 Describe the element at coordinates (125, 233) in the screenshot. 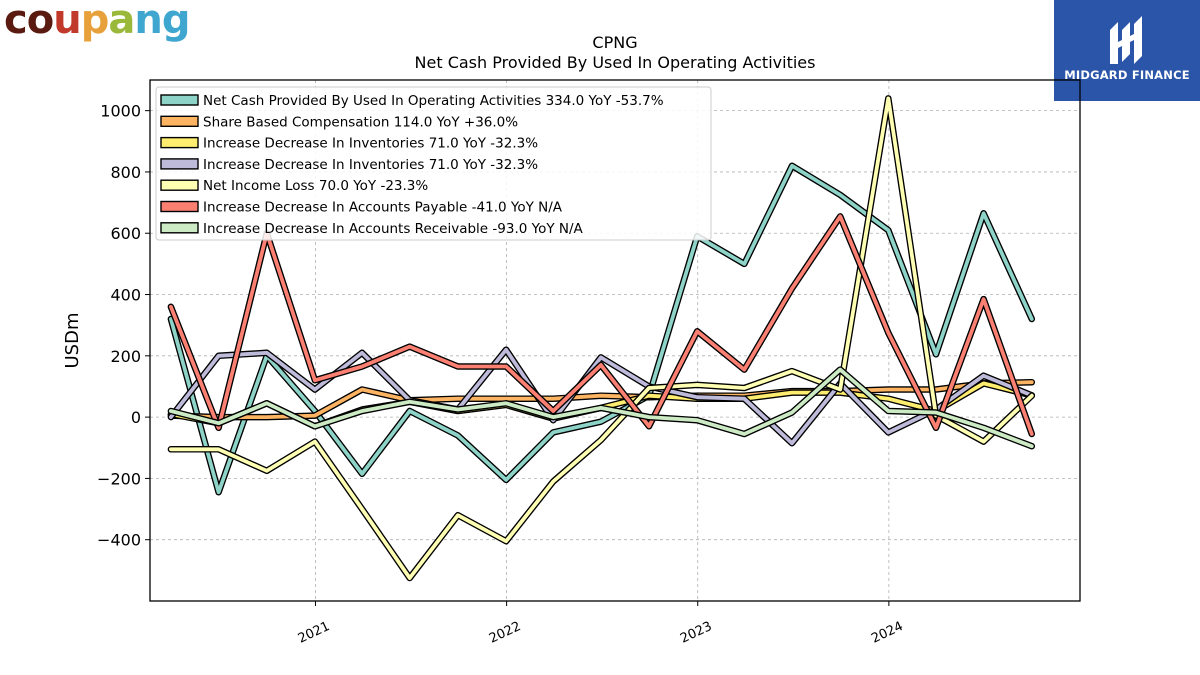

I see `y-tick-label: 600` at that location.